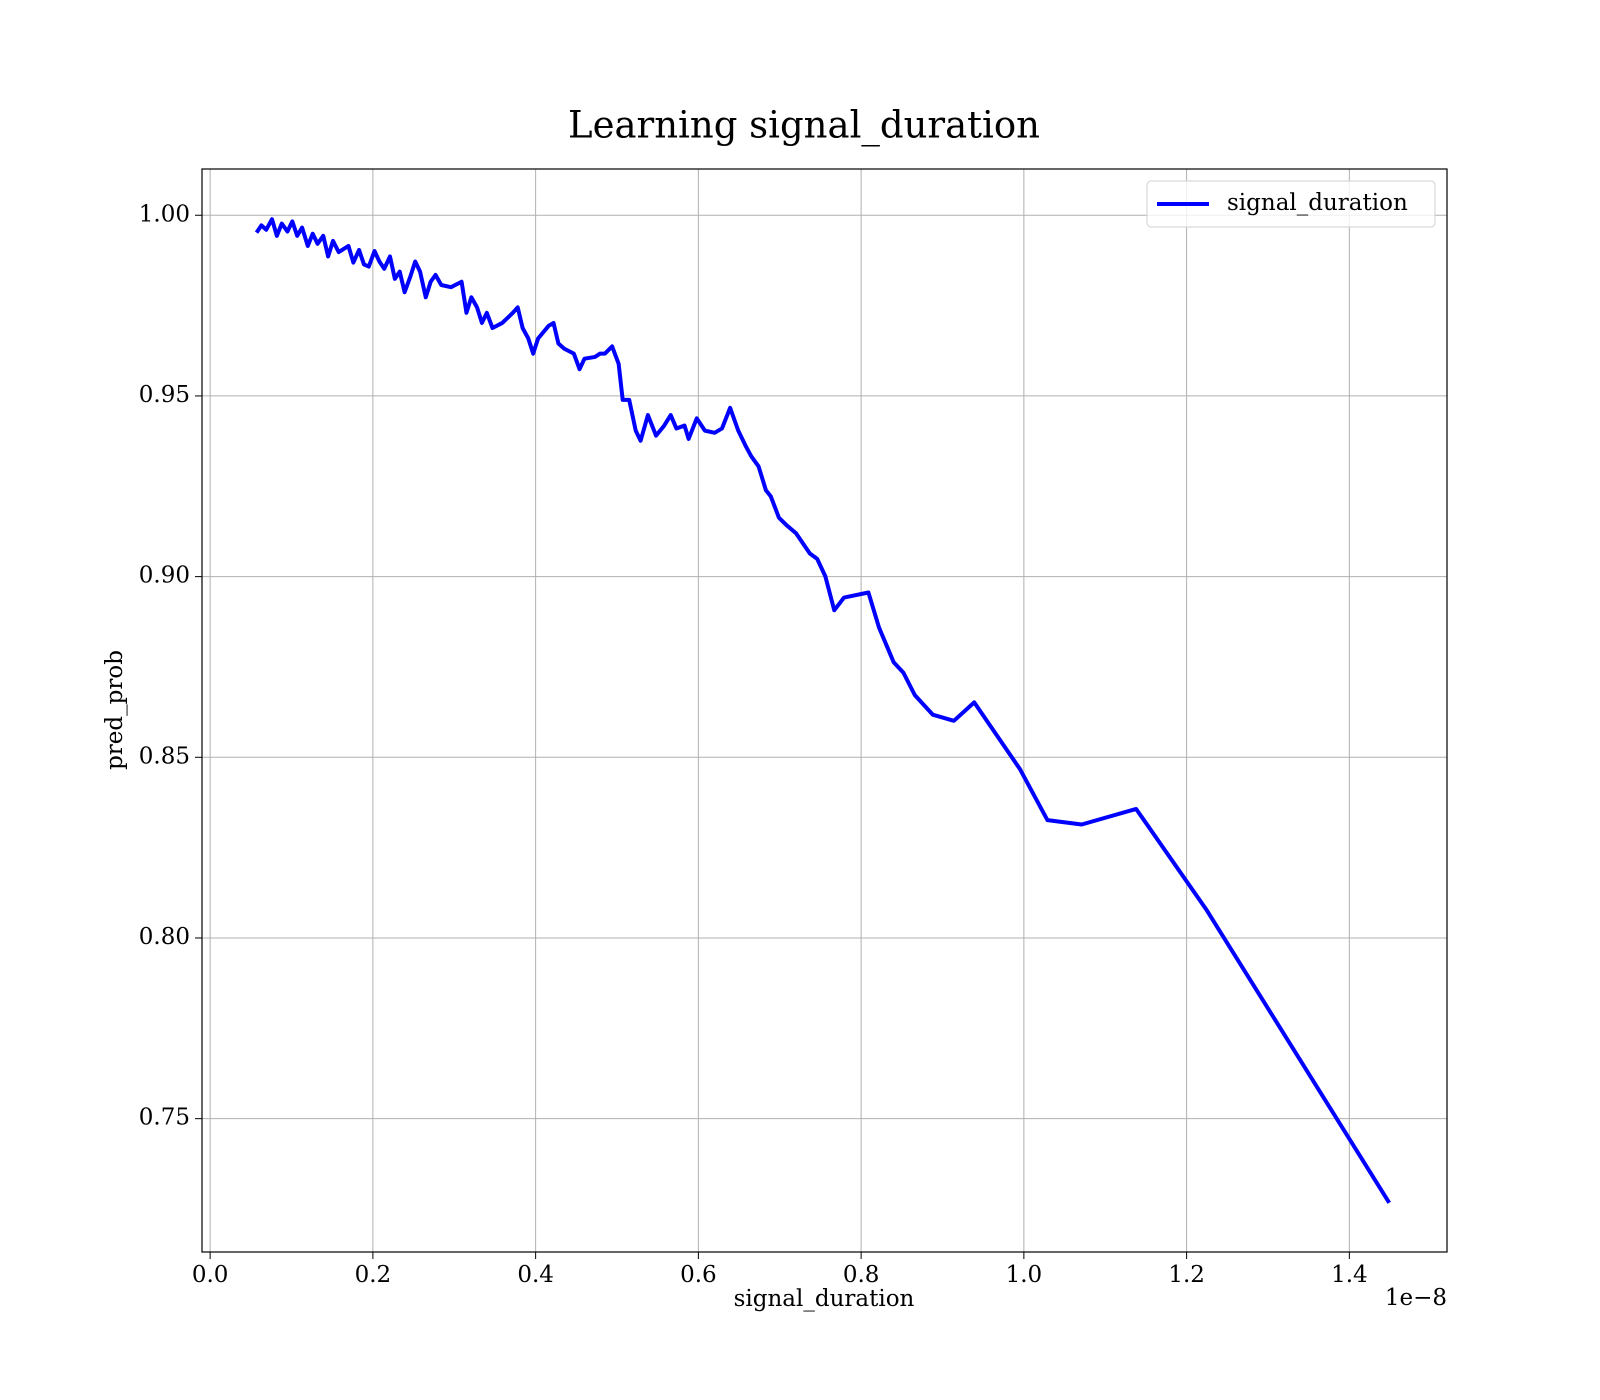  I want to click on y-tick-label: 0.90, so click(164, 576).